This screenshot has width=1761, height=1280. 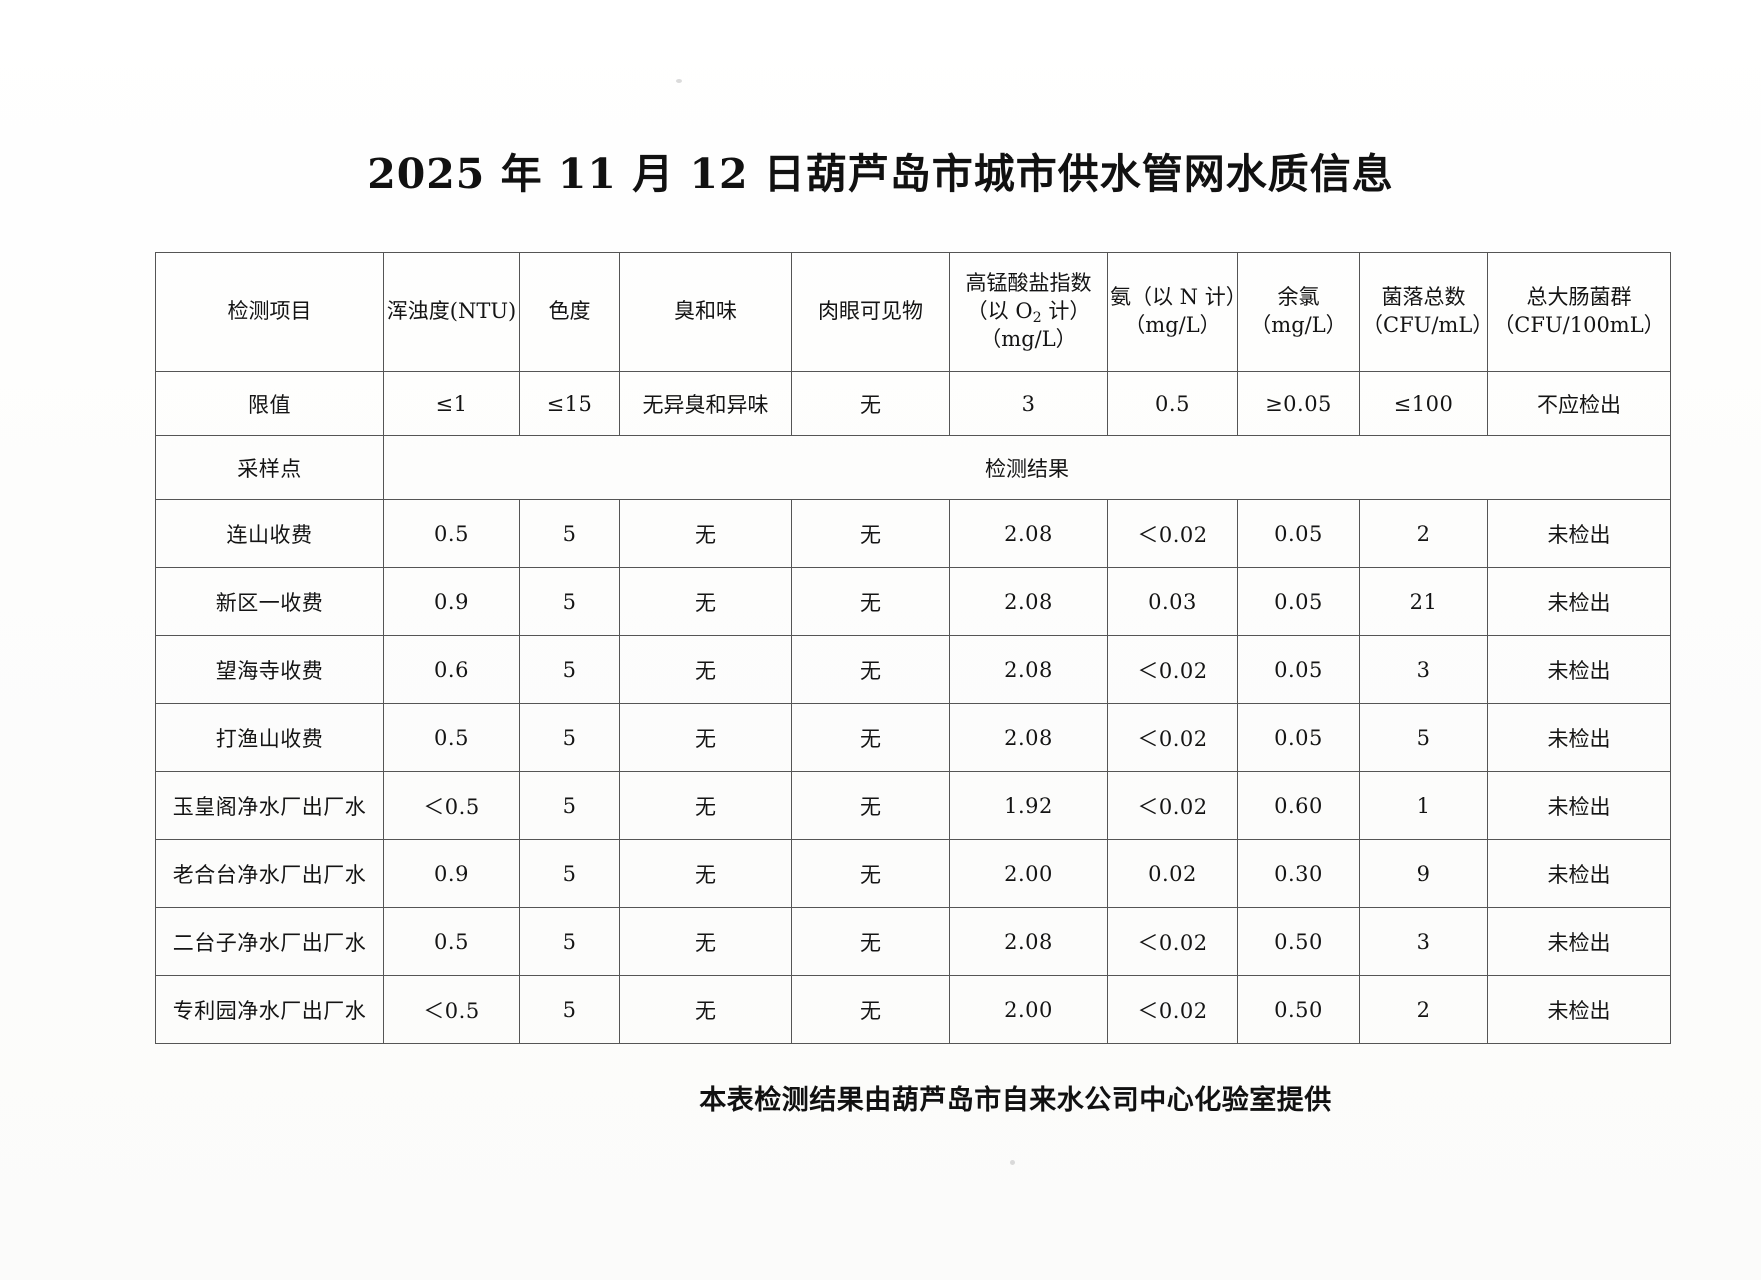 I want to click on header-total-coliform-line1: 总大肠菌群, so click(x=1579, y=297).